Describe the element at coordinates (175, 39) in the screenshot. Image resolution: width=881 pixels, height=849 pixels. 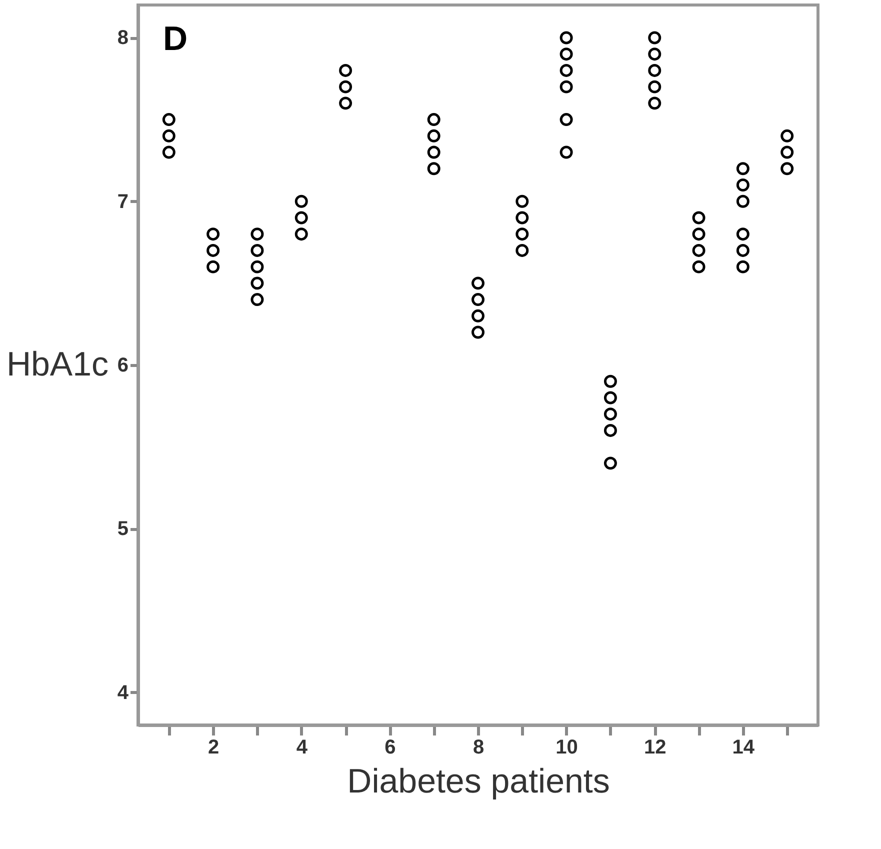
I see `annotation: D` at that location.